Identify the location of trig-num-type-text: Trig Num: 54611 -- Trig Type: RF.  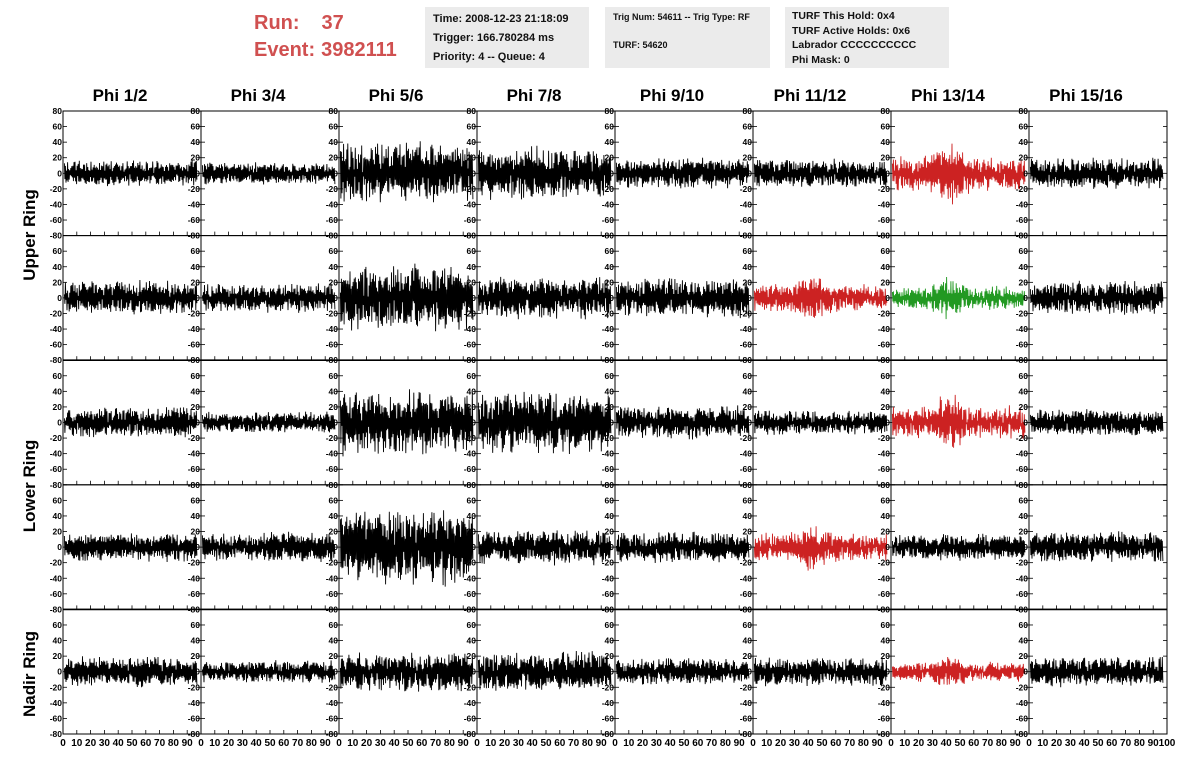
(681, 17).